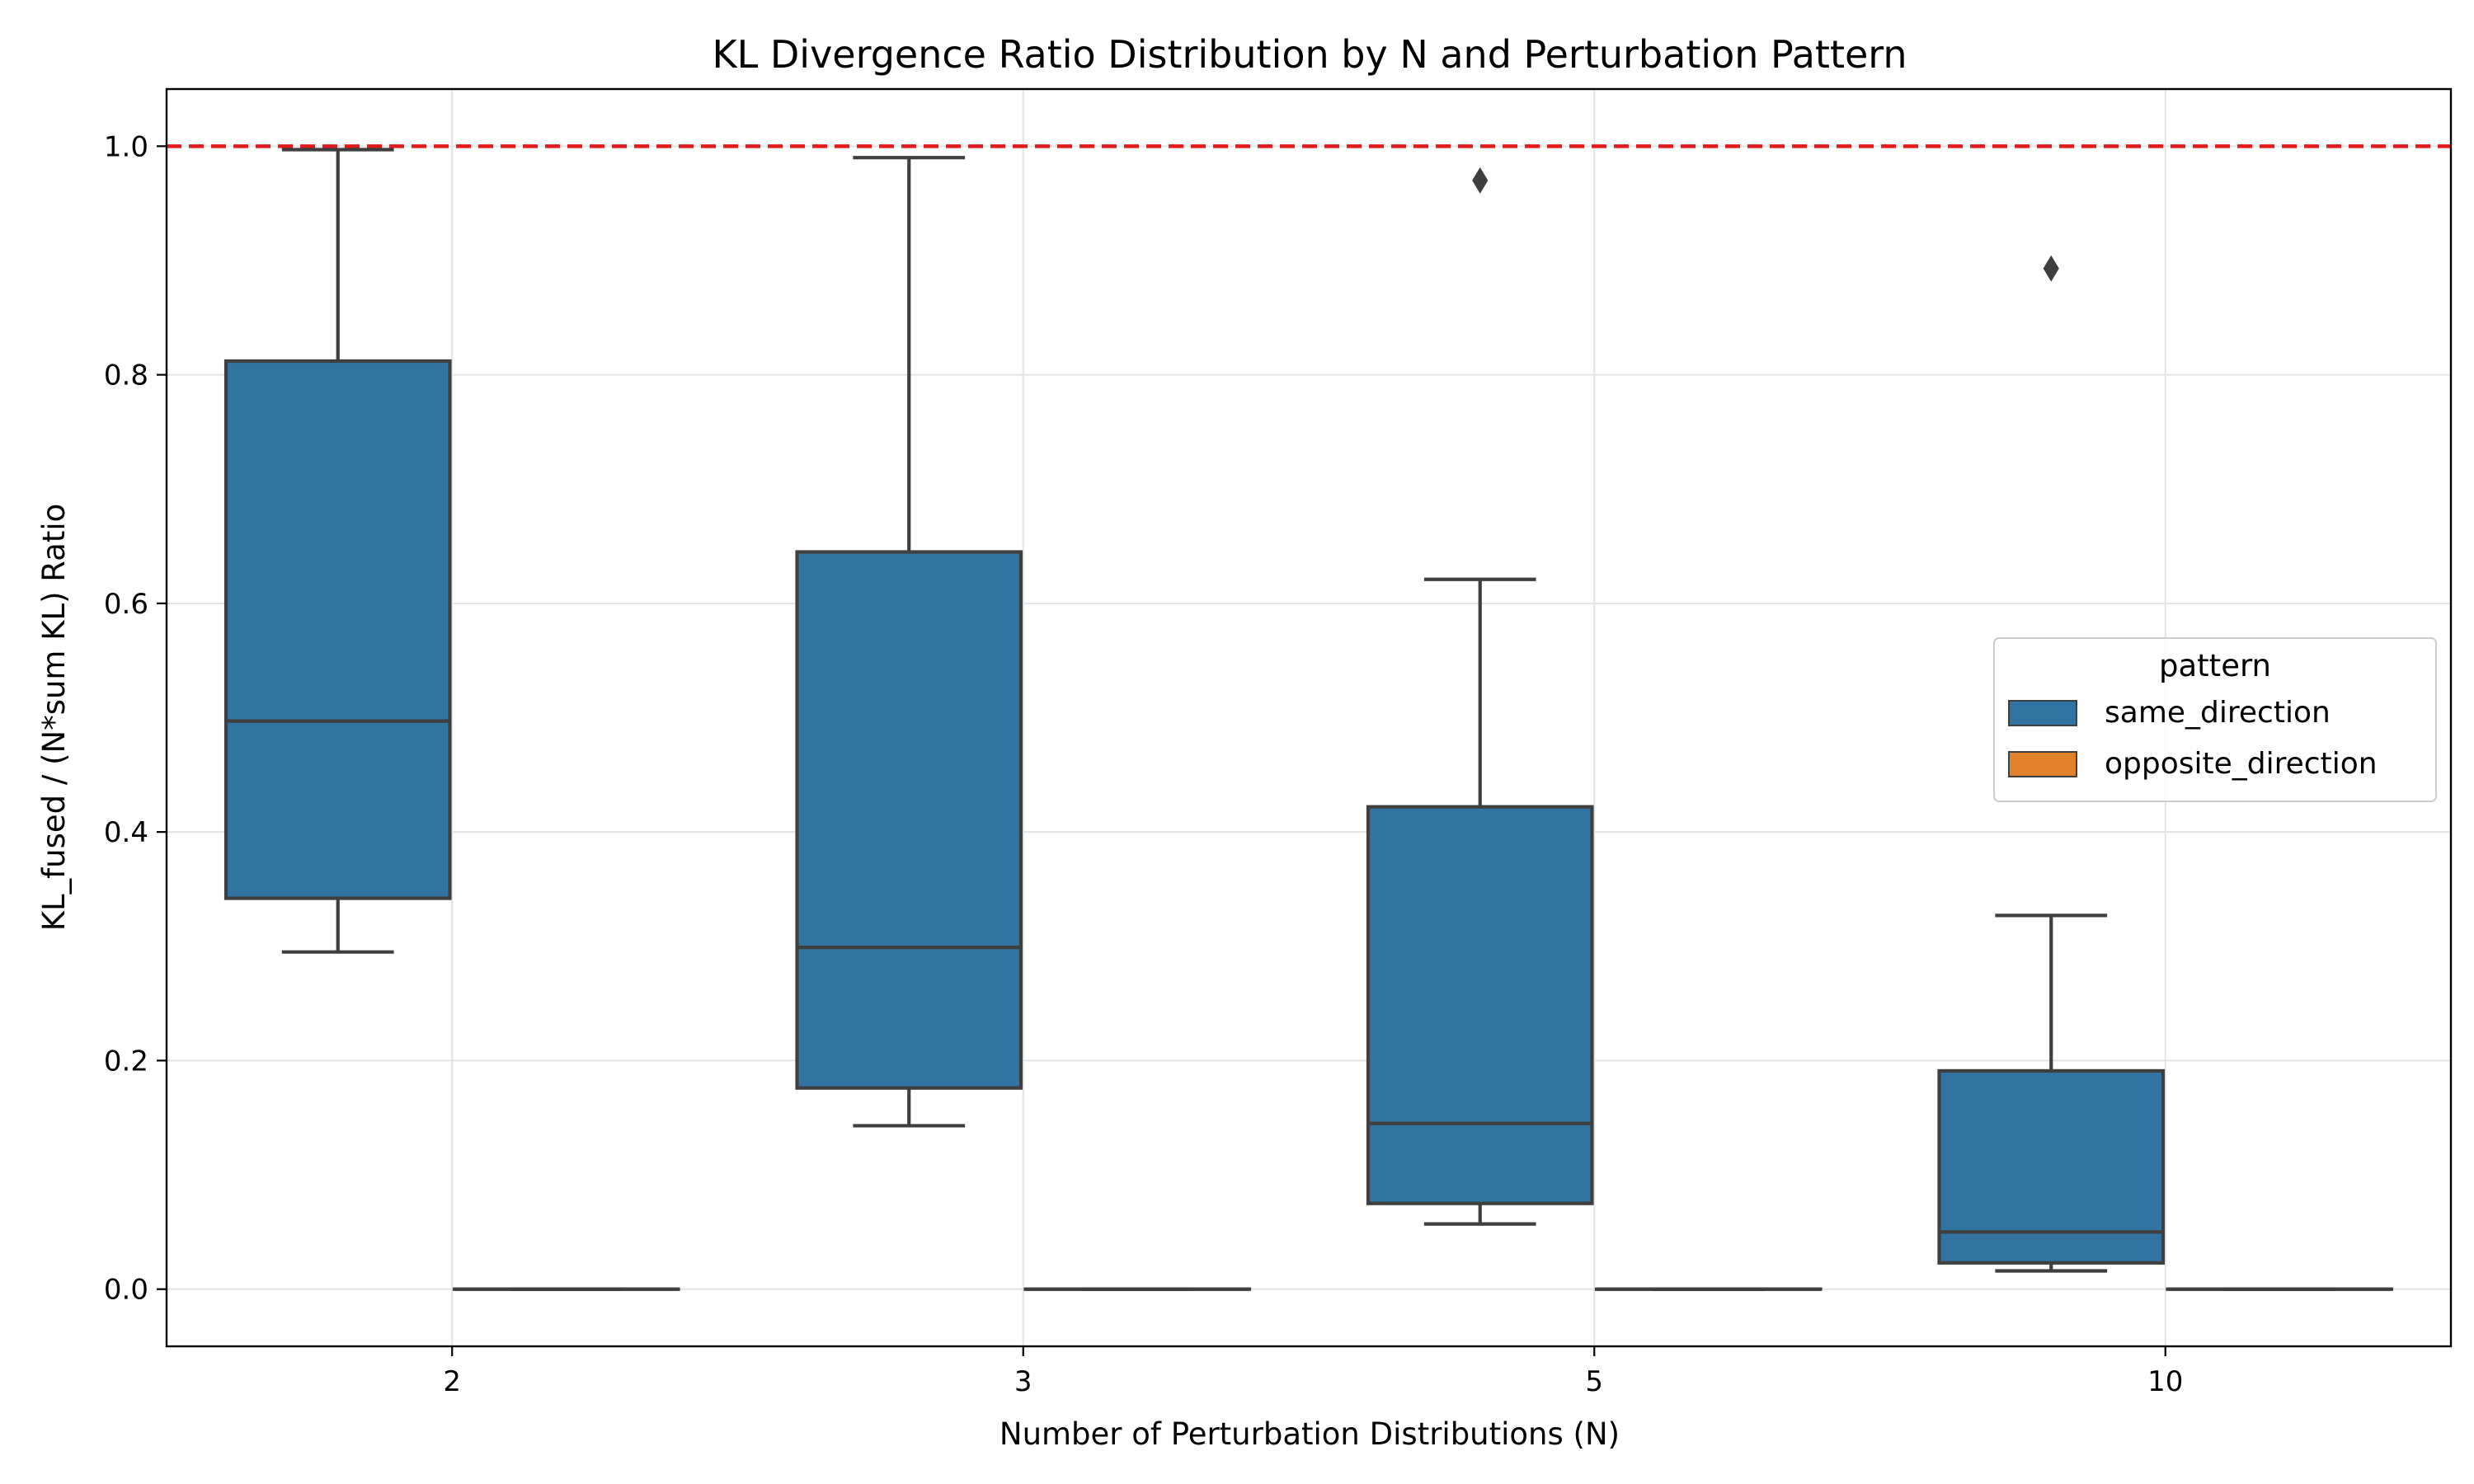 This screenshot has width=2474, height=1484. What do you see at coordinates (1313, 1372) in the screenshot?
I see `x-axis: 2 3 5 10` at bounding box center [1313, 1372].